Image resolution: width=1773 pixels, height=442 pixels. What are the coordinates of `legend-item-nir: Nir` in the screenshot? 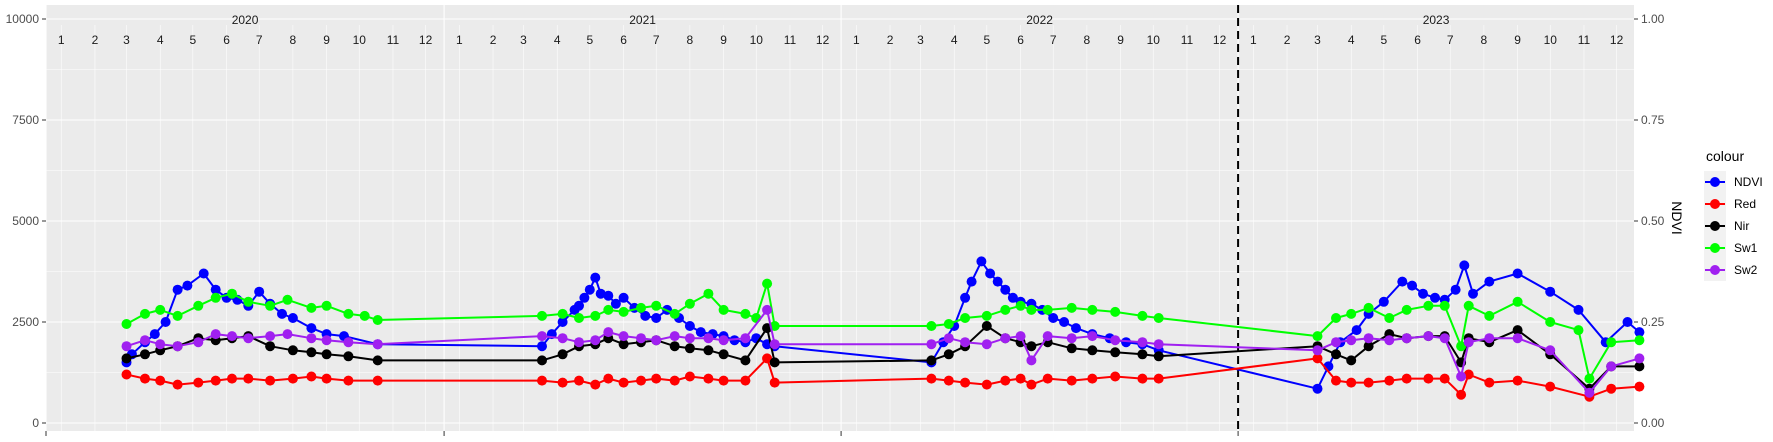 It's located at (1726, 226).